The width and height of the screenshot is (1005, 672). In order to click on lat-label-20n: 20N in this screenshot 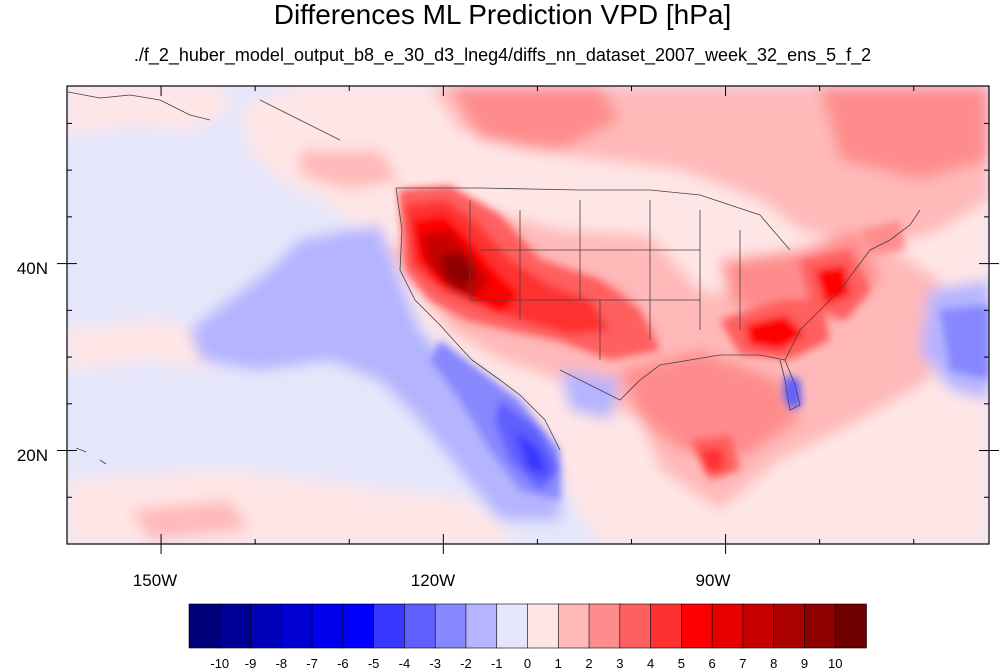, I will do `click(32, 455)`.